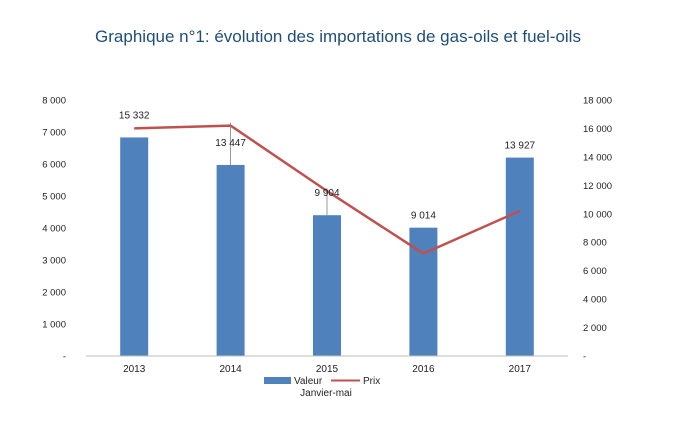 Image resolution: width=673 pixels, height=424 pixels. Describe the element at coordinates (54, 133) in the screenshot. I see `left-tick-label: 7 000` at that location.